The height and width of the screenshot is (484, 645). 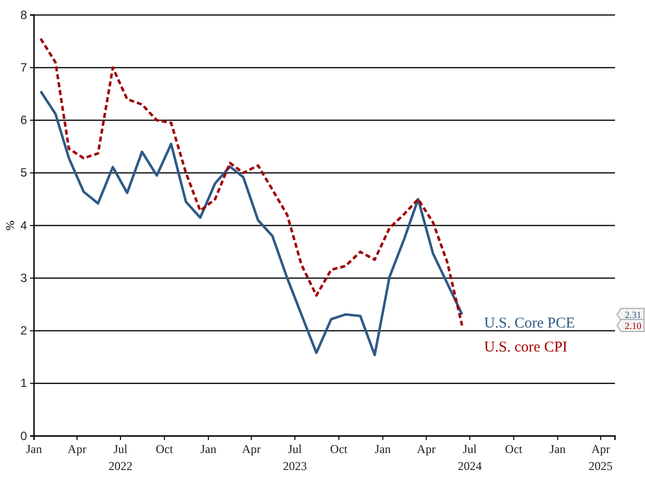 What do you see at coordinates (24, 15) in the screenshot?
I see `y-tick-label: 8` at bounding box center [24, 15].